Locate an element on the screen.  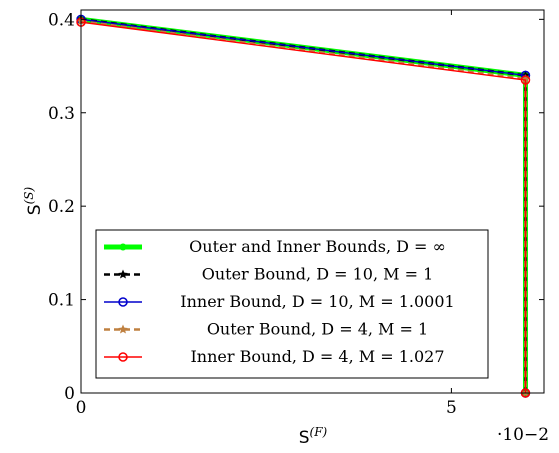
legend-entry-5: Inner Bound, D = 4, M = 1.027 is located at coordinates (317, 356).